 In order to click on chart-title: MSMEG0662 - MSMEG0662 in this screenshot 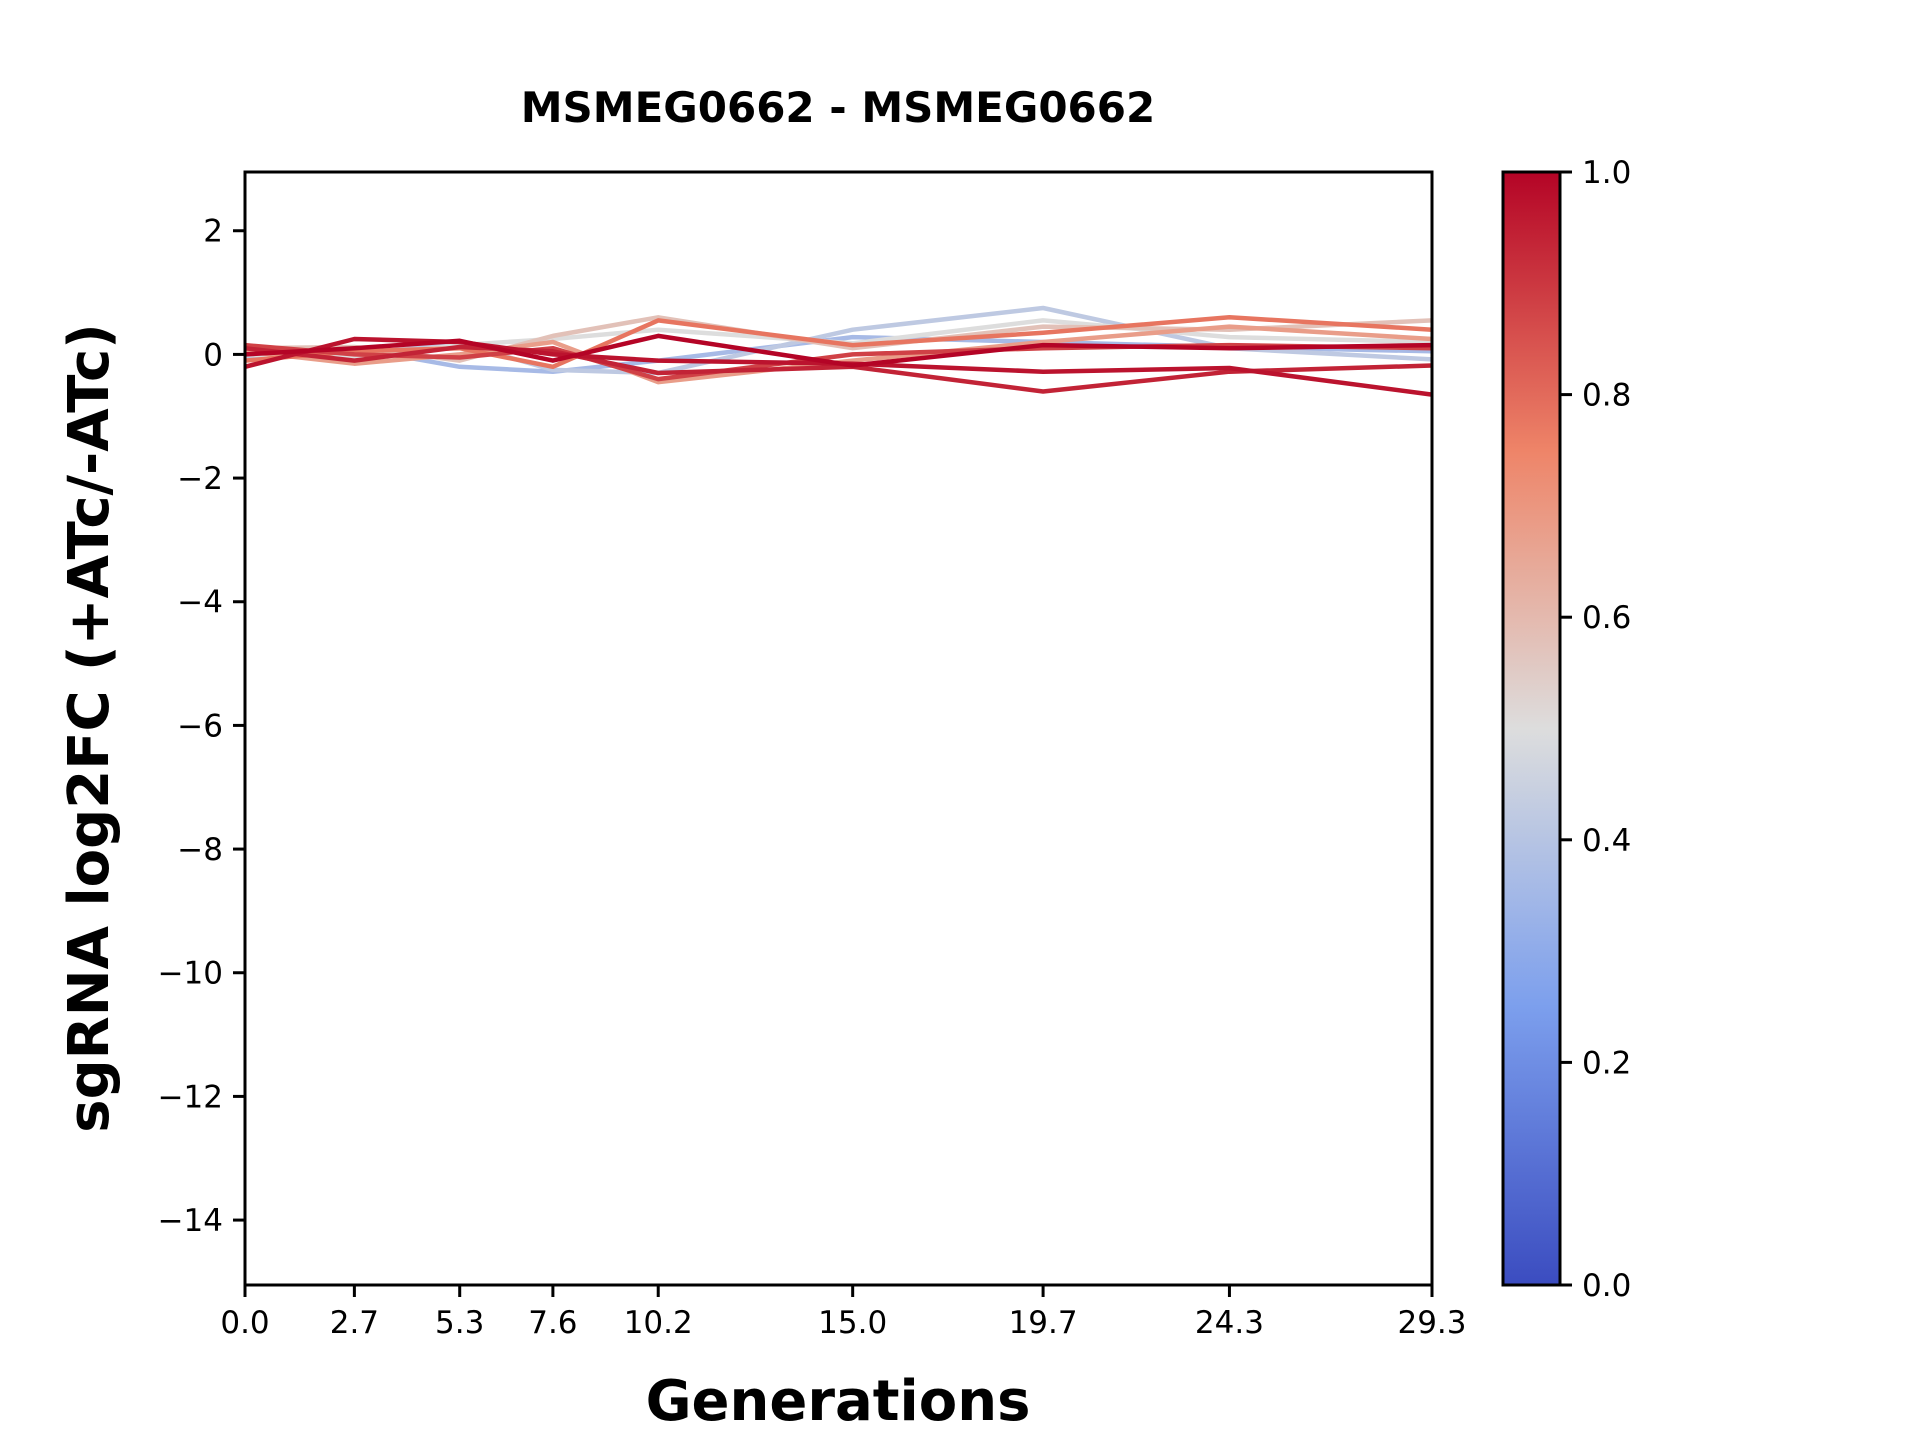, I will do `click(838, 107)`.